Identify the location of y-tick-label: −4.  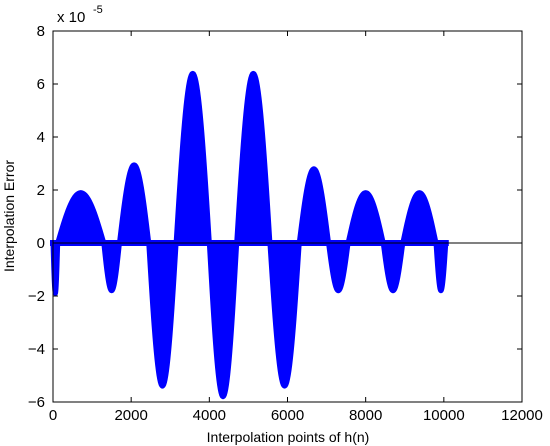
(36, 349).